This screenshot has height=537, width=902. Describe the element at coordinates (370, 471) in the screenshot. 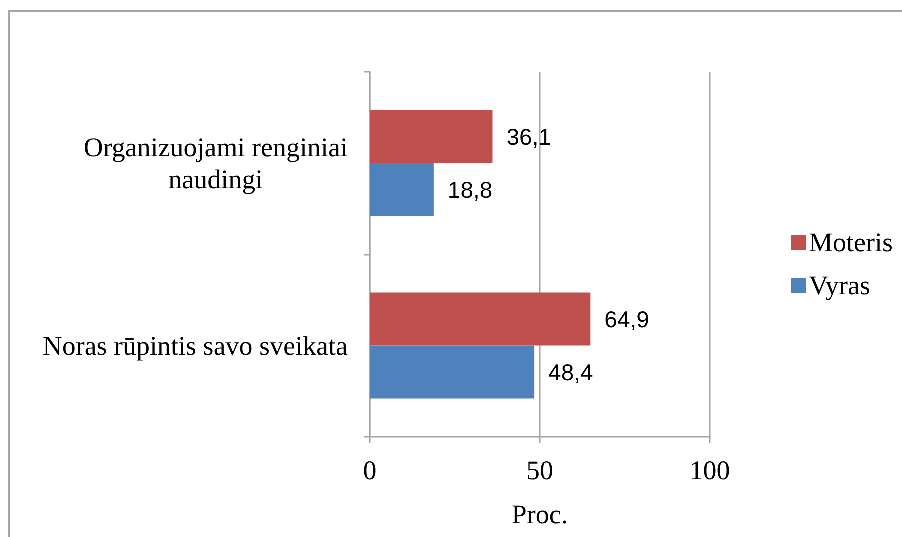

I see `x-tick-label: 0` at that location.